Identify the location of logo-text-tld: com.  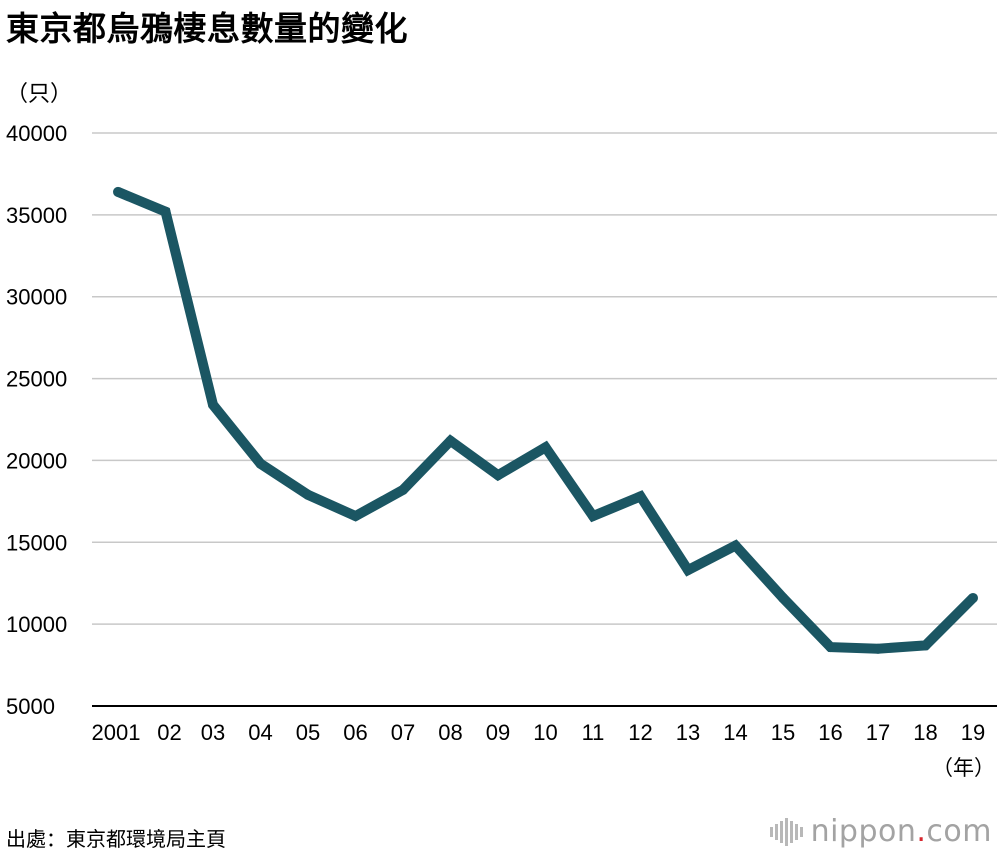
(959, 831).